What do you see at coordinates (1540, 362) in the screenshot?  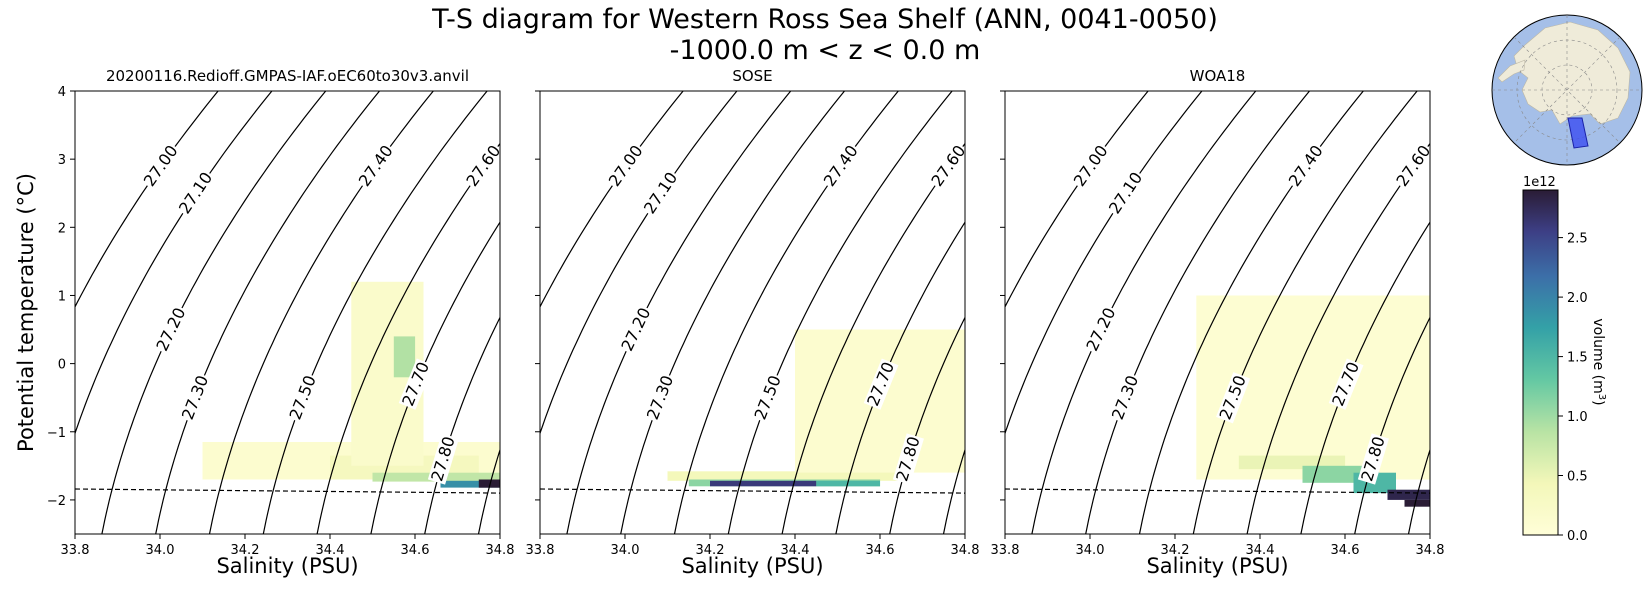 I see `colorbar-gradient` at bounding box center [1540, 362].